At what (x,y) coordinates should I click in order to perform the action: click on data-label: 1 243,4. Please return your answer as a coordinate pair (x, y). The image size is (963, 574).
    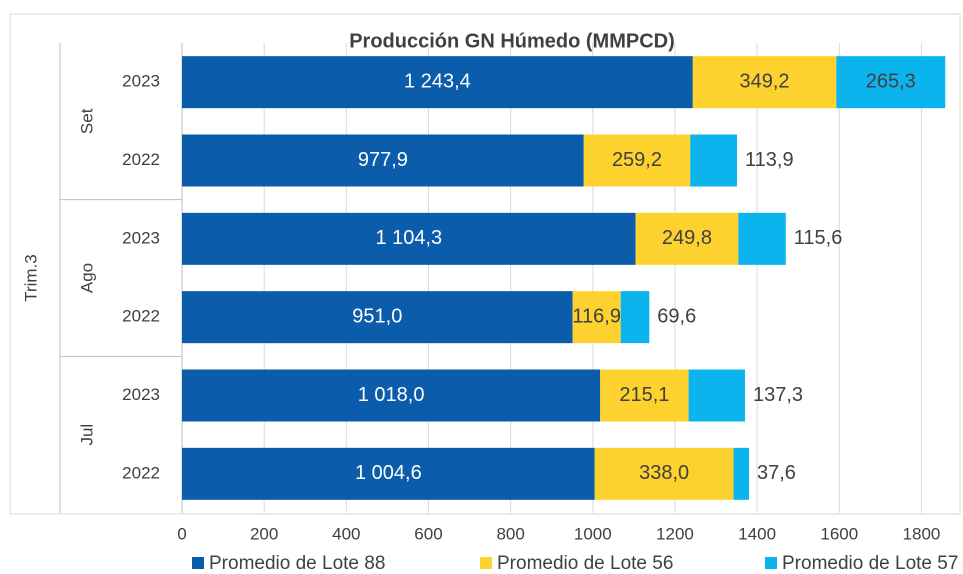
    Looking at the image, I should click on (437, 81).